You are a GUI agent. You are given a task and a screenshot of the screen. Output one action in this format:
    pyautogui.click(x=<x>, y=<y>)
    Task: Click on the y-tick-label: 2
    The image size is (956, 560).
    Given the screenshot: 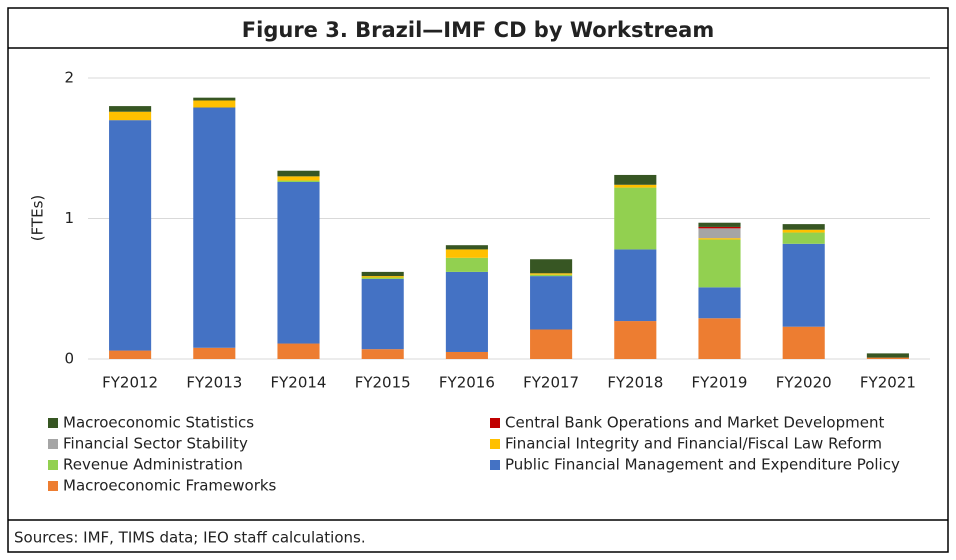 What is the action you would take?
    pyautogui.click(x=69, y=78)
    